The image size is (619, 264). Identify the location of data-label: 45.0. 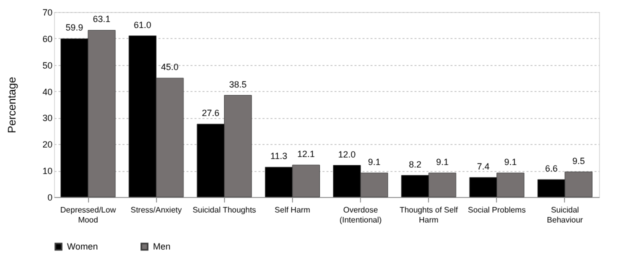
(170, 67).